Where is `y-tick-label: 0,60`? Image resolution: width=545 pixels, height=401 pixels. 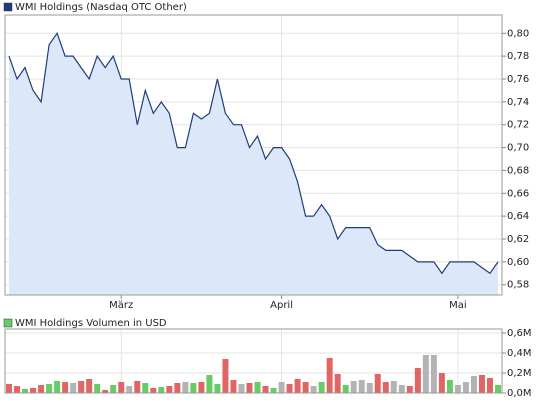
y-tick-label: 0,60 is located at coordinates (518, 262).